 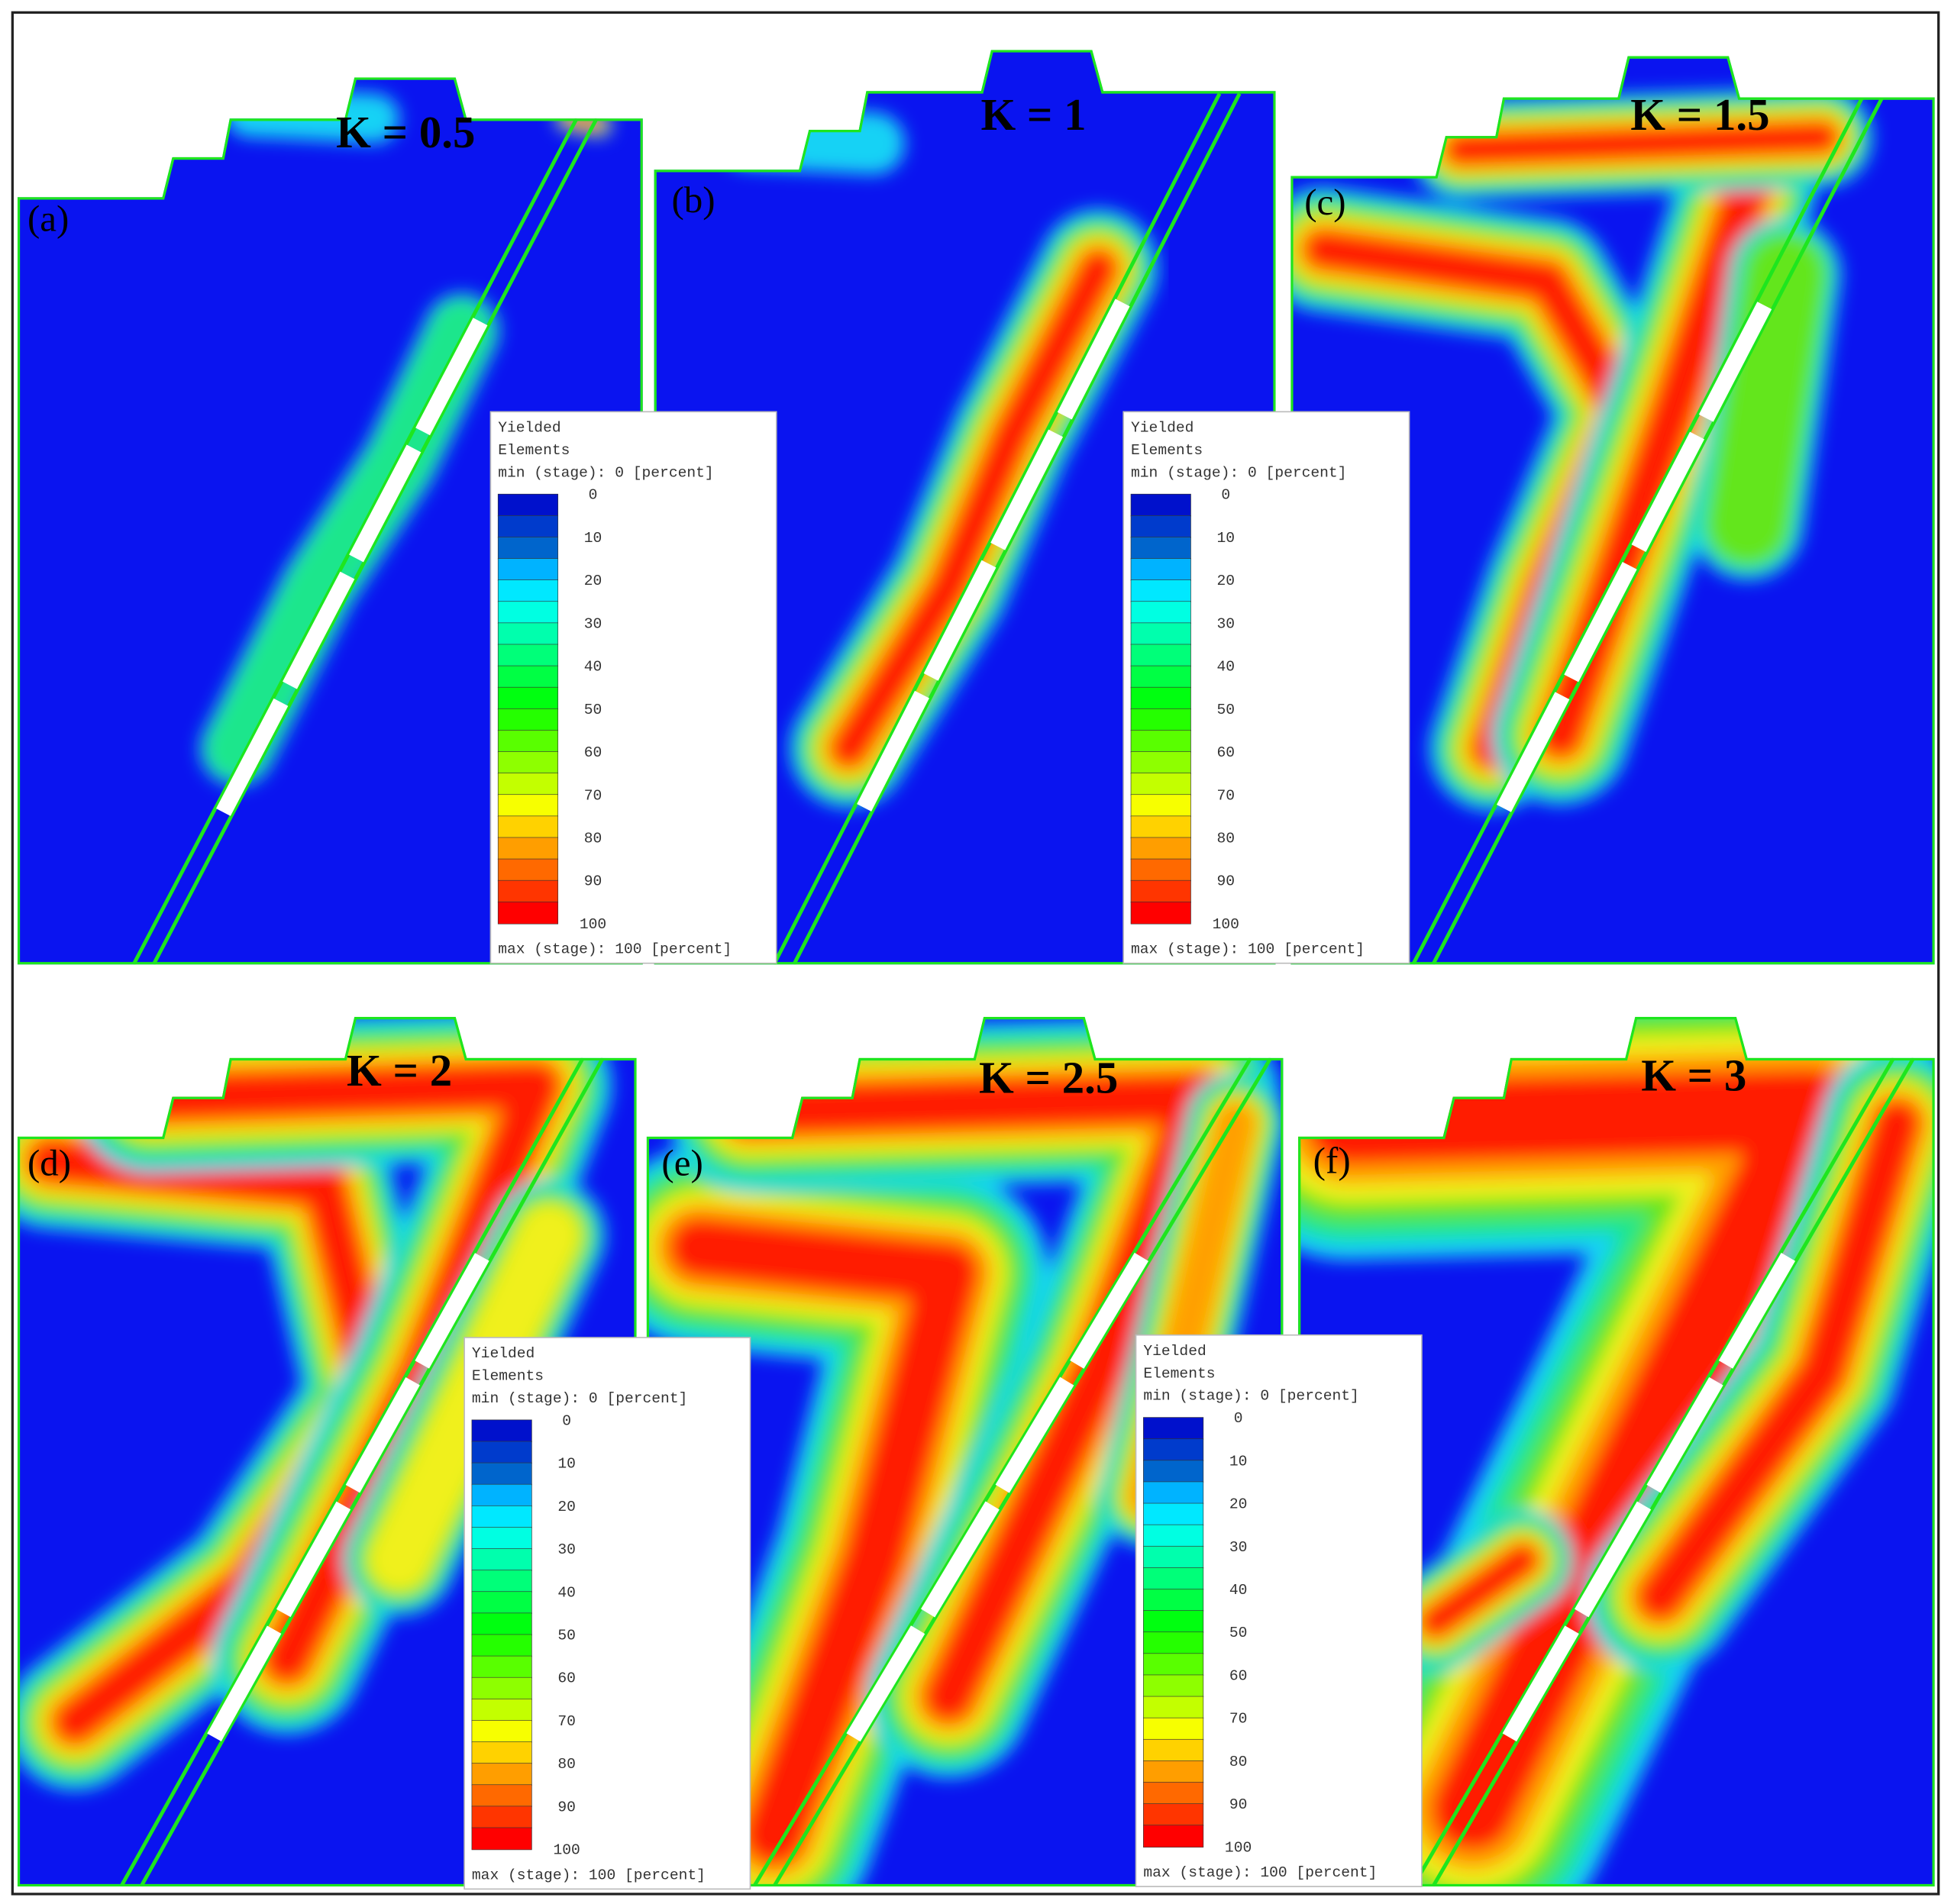 What do you see at coordinates (1239, 1804) in the screenshot?
I see `legend-tick-label: 90` at bounding box center [1239, 1804].